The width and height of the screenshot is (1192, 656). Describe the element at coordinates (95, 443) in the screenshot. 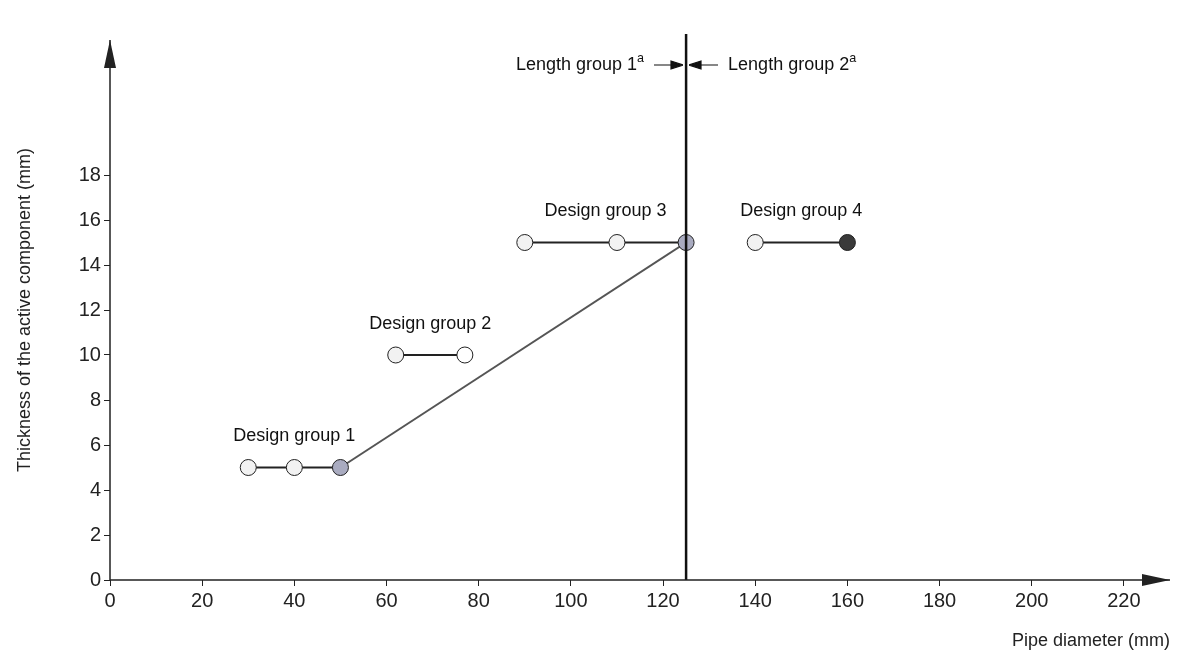

I see `y-tick-label: 6` at that location.